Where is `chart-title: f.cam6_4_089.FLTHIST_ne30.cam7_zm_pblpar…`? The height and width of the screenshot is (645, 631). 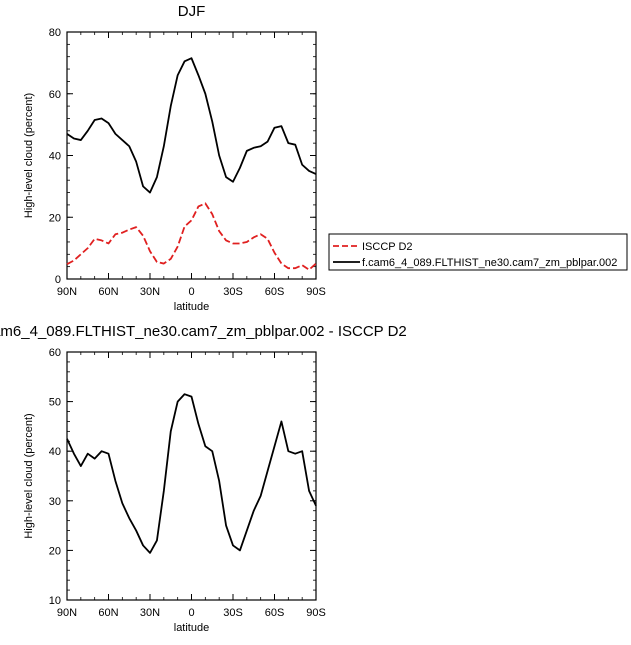
chart-title: f.cam6_4_089.FLTHIST_ne30.cam7_zm_pblpar… is located at coordinates (203, 331).